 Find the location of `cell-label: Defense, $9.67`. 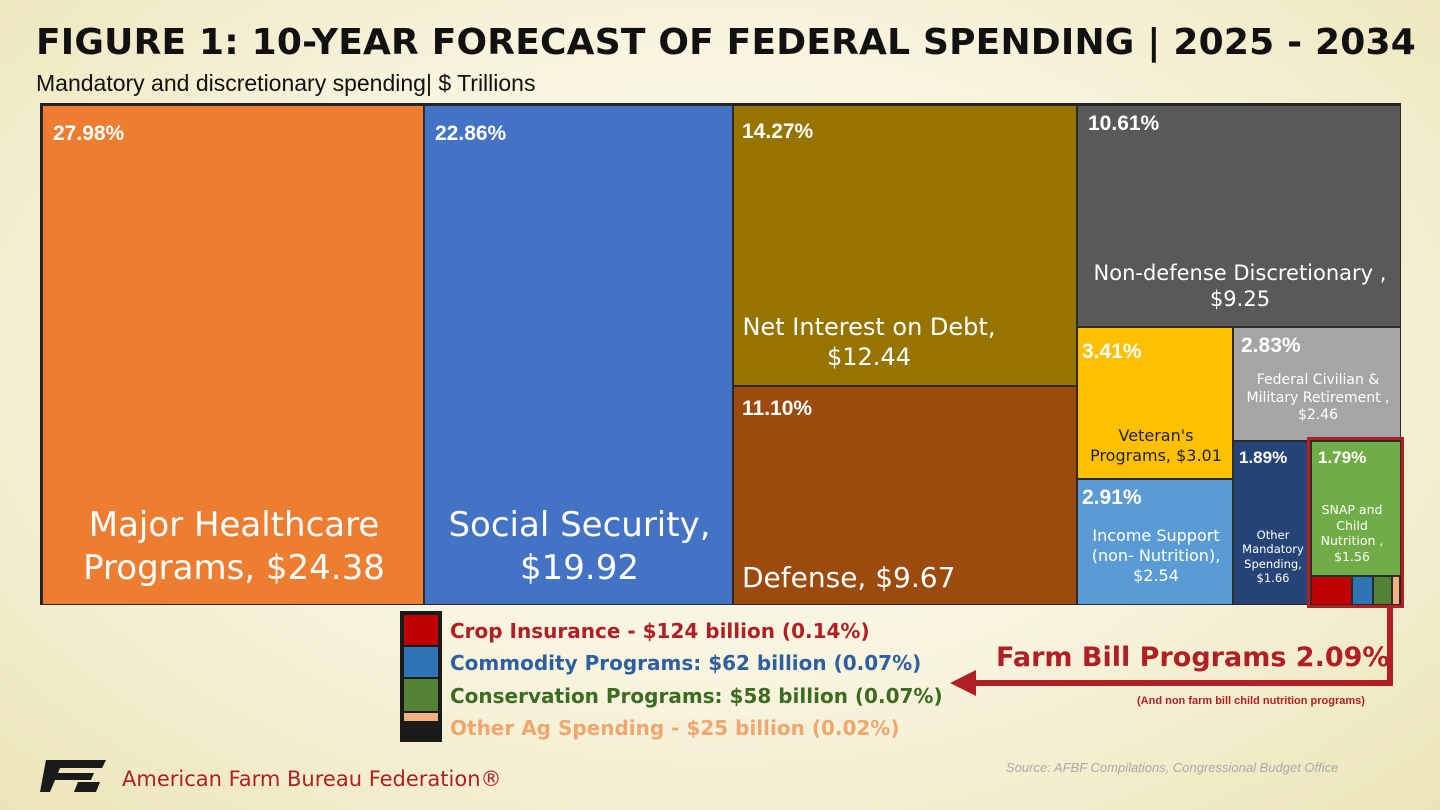

cell-label: Defense, $9.67 is located at coordinates (849, 577).